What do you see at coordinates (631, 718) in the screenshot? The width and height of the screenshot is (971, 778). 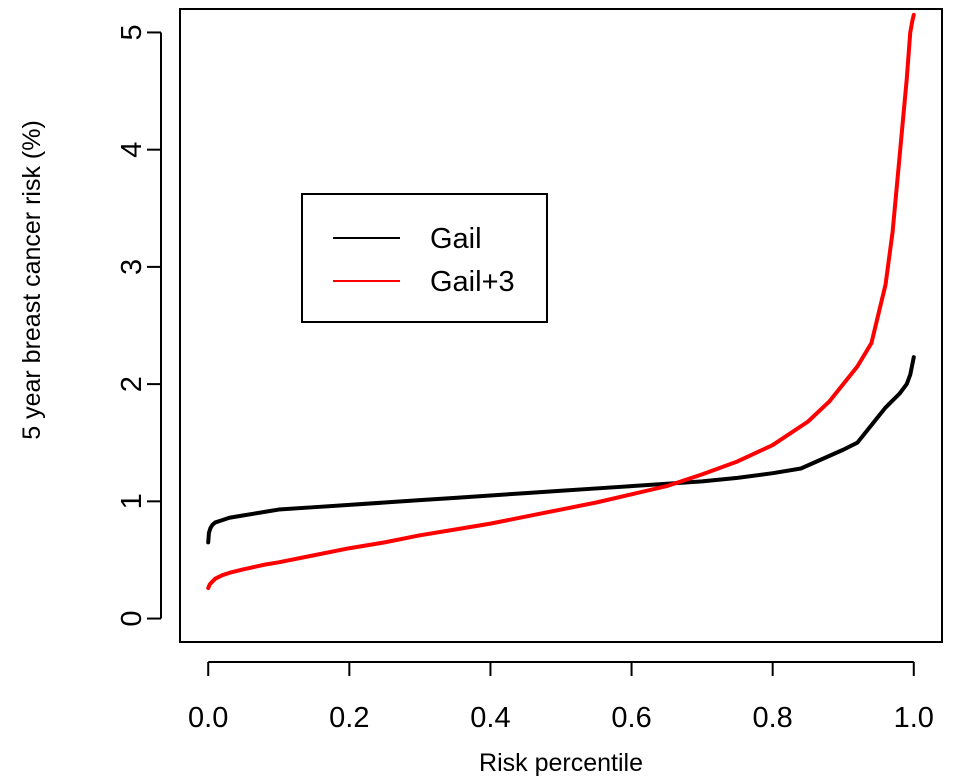 I see `x-tick-label: 0.6` at bounding box center [631, 718].